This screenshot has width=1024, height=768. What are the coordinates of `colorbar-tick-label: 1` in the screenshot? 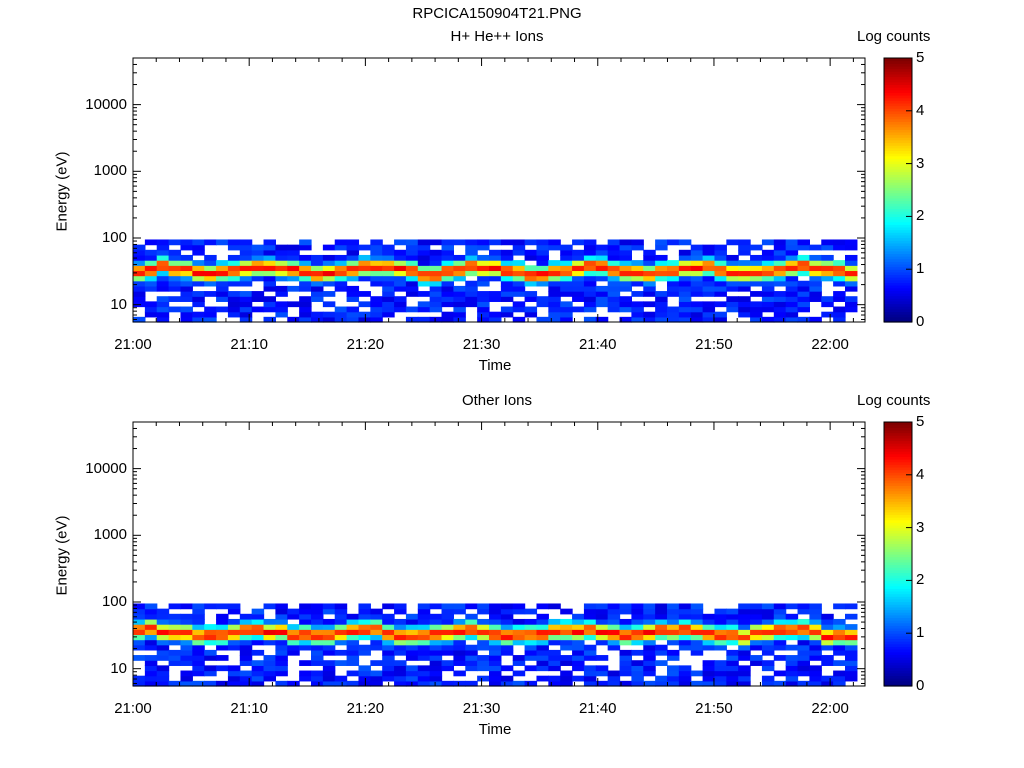 It's located at (920, 633).